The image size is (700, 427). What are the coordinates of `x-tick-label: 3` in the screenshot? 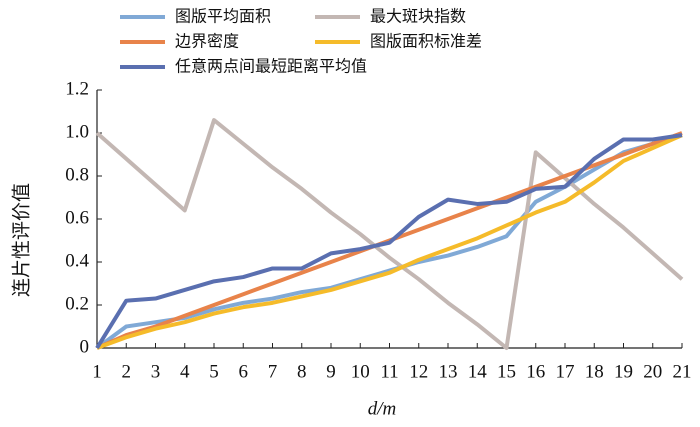 It's located at (156, 371).